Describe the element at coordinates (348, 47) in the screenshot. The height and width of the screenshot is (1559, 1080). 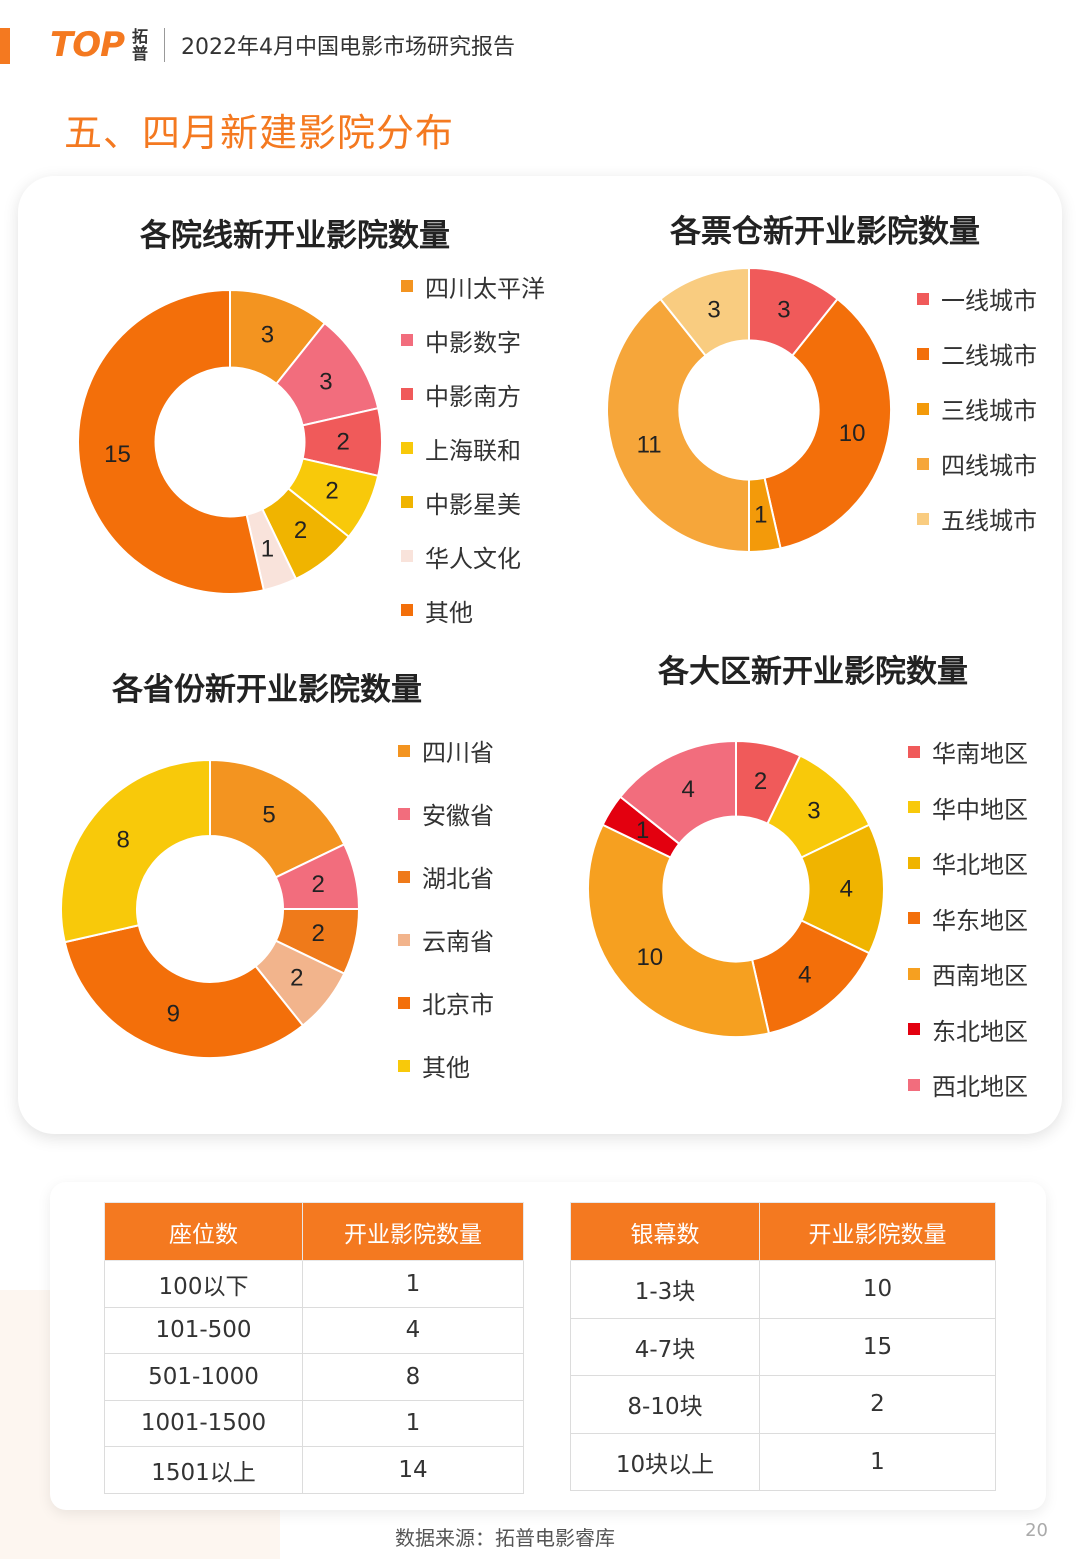
I see `report-title: 2022年4月中国电影市场研究报告` at that location.